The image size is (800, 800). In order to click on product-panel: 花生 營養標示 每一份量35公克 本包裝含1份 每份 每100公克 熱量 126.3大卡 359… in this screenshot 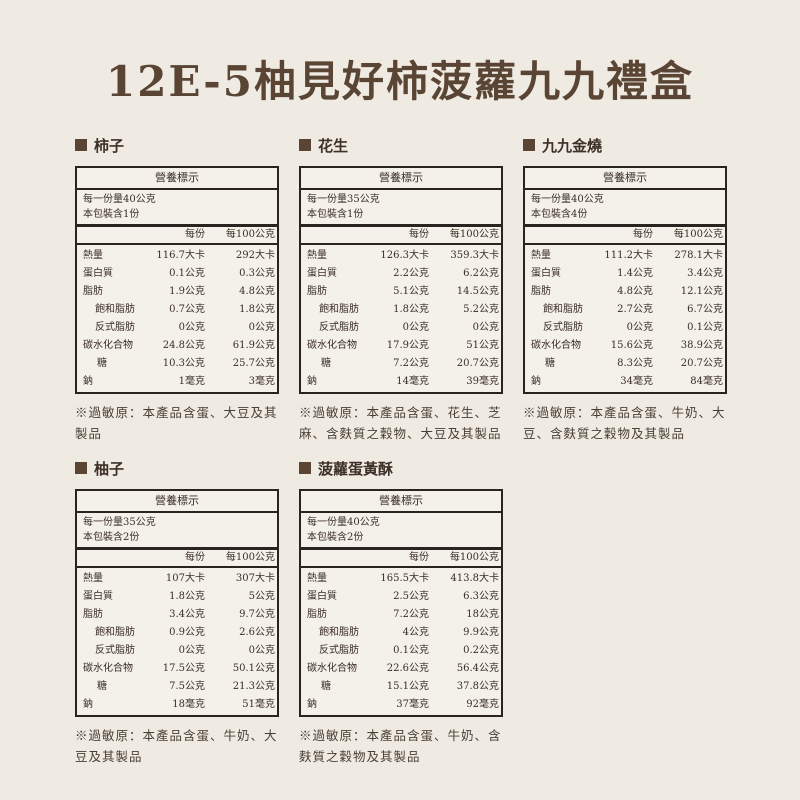, I will do `click(401, 289)`.